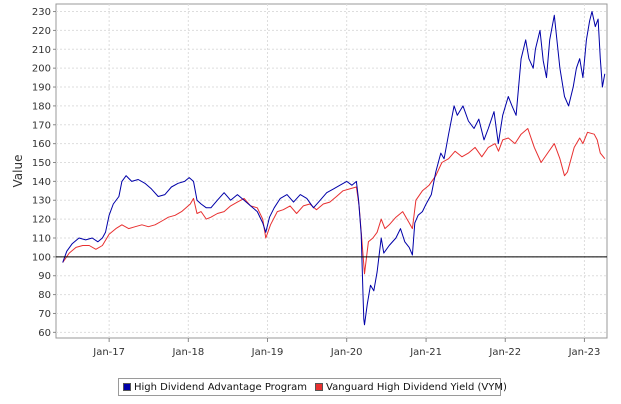  I want to click on y-tick-label: 100, so click(41, 257).